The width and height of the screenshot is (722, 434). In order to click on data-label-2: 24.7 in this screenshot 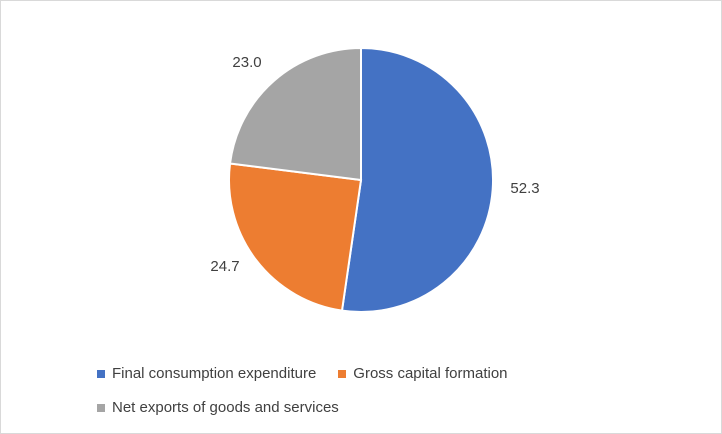, I will do `click(224, 266)`.